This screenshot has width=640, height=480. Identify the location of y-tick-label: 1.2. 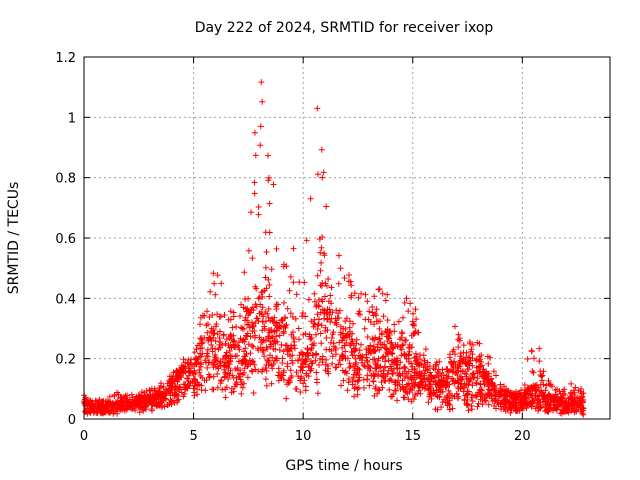
(65, 58).